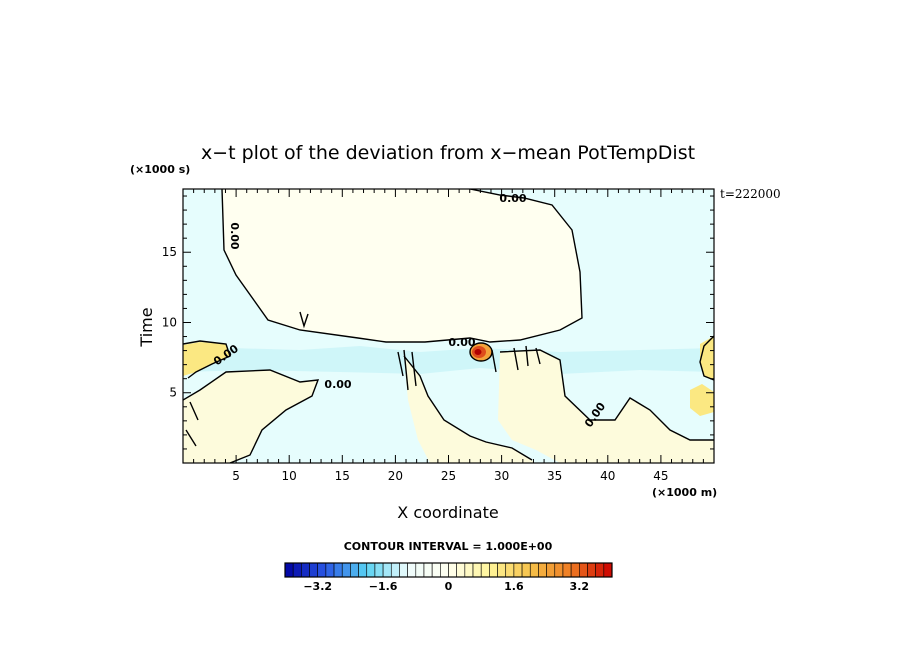 This screenshot has width=904, height=654. I want to click on x-tick-label: 10, so click(289, 476).